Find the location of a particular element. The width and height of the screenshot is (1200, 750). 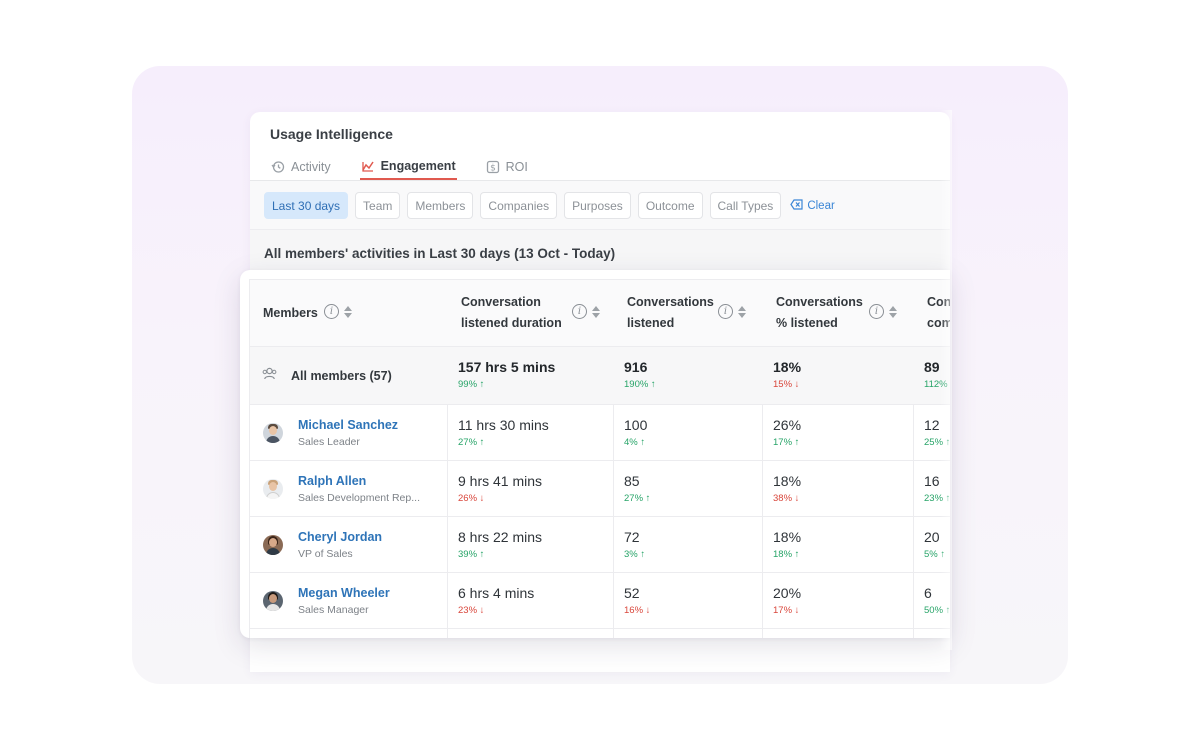

column-header-label: Members is located at coordinates (290, 312).